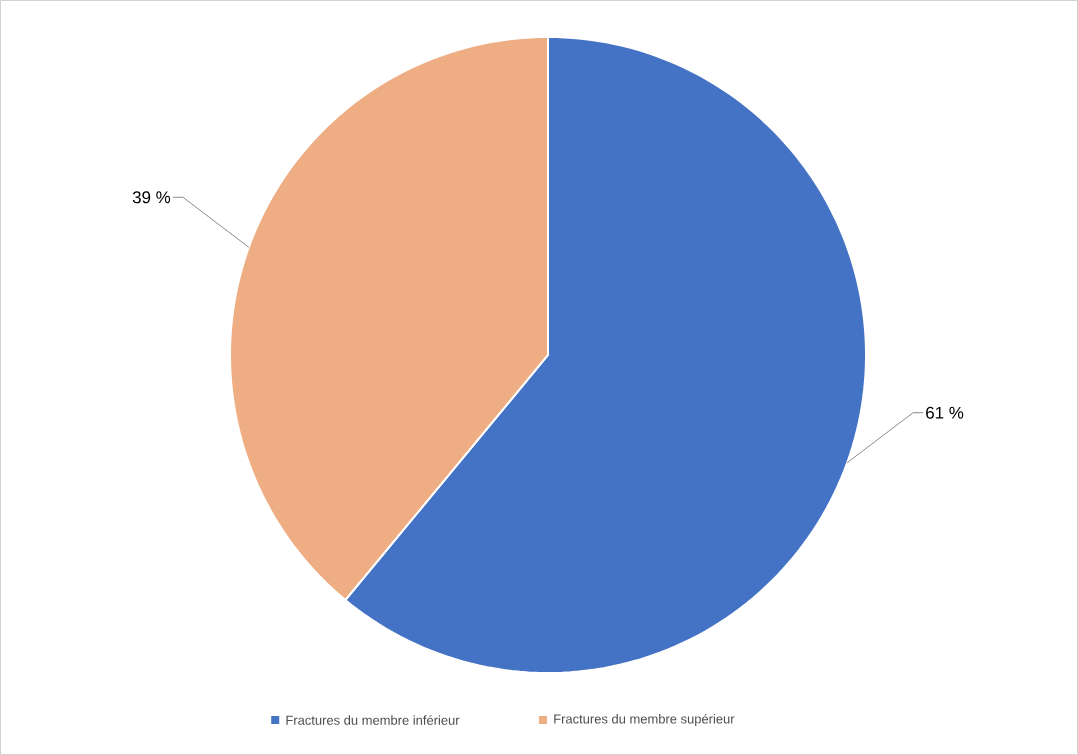 This screenshot has height=755, width=1078. Describe the element at coordinates (644, 720) in the screenshot. I see `legend-label: Fractures du membre supérieur` at that location.